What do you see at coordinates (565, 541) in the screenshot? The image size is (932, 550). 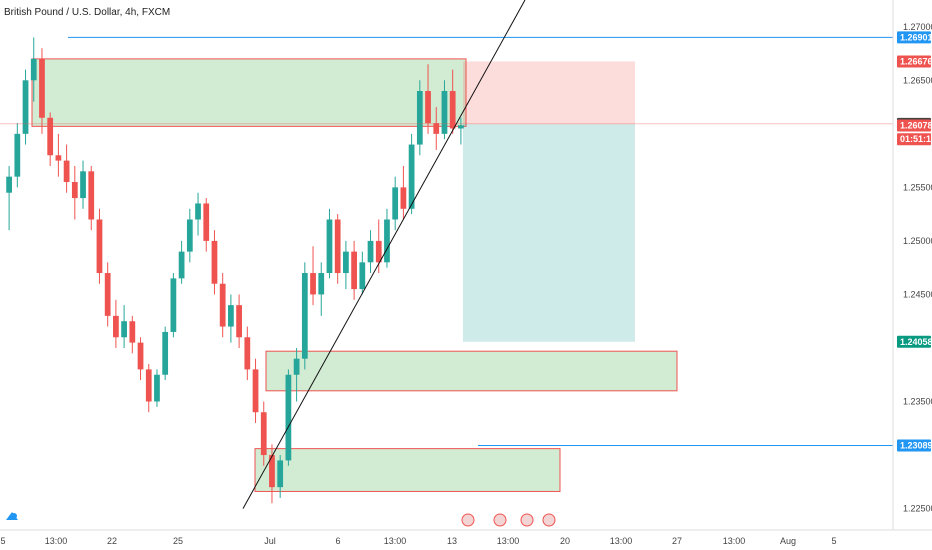 I see `time-tick-label: 20` at bounding box center [565, 541].